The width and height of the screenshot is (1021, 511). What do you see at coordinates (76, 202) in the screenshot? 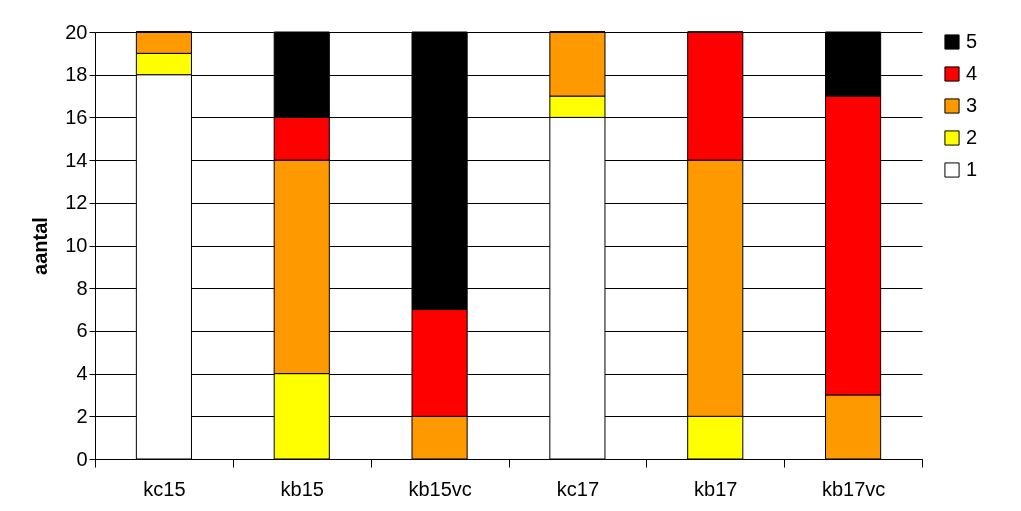
I see `y-tick-label: 12` at bounding box center [76, 202].